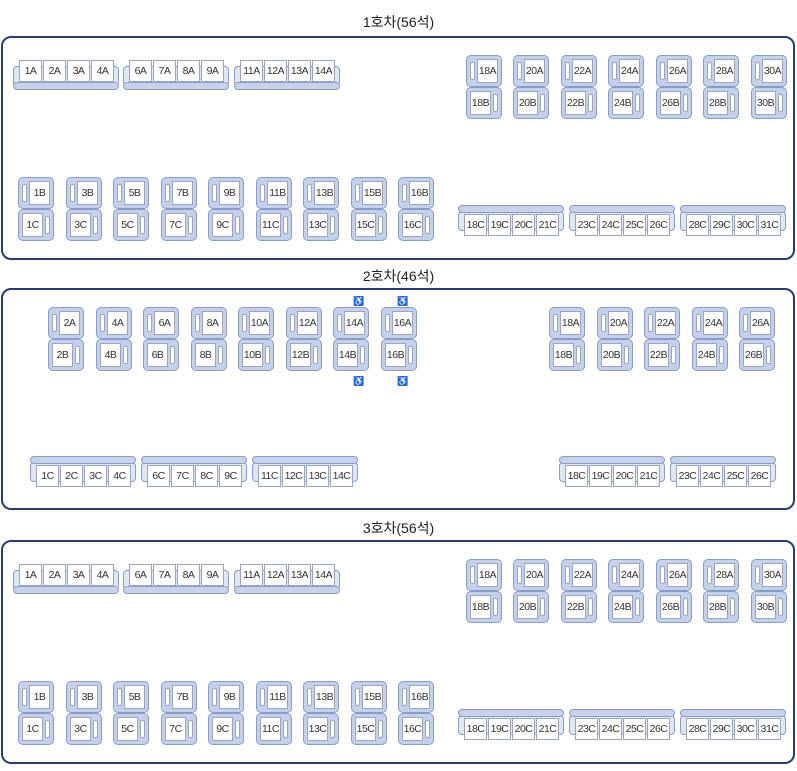 The image size is (797, 771). I want to click on seat: 26A, so click(757, 323).